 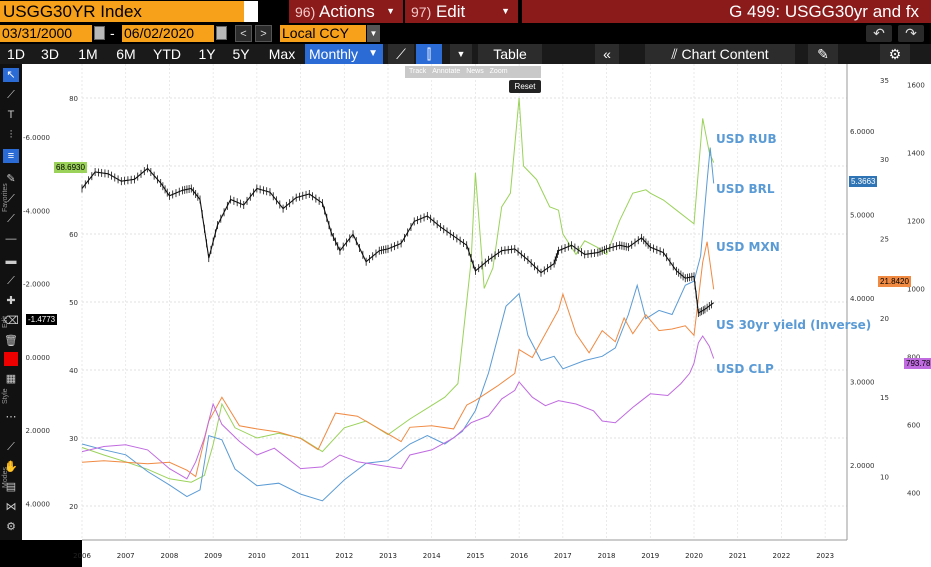 What do you see at coordinates (11, 527) in the screenshot?
I see `mode-settings-icon: ⚙` at bounding box center [11, 527].